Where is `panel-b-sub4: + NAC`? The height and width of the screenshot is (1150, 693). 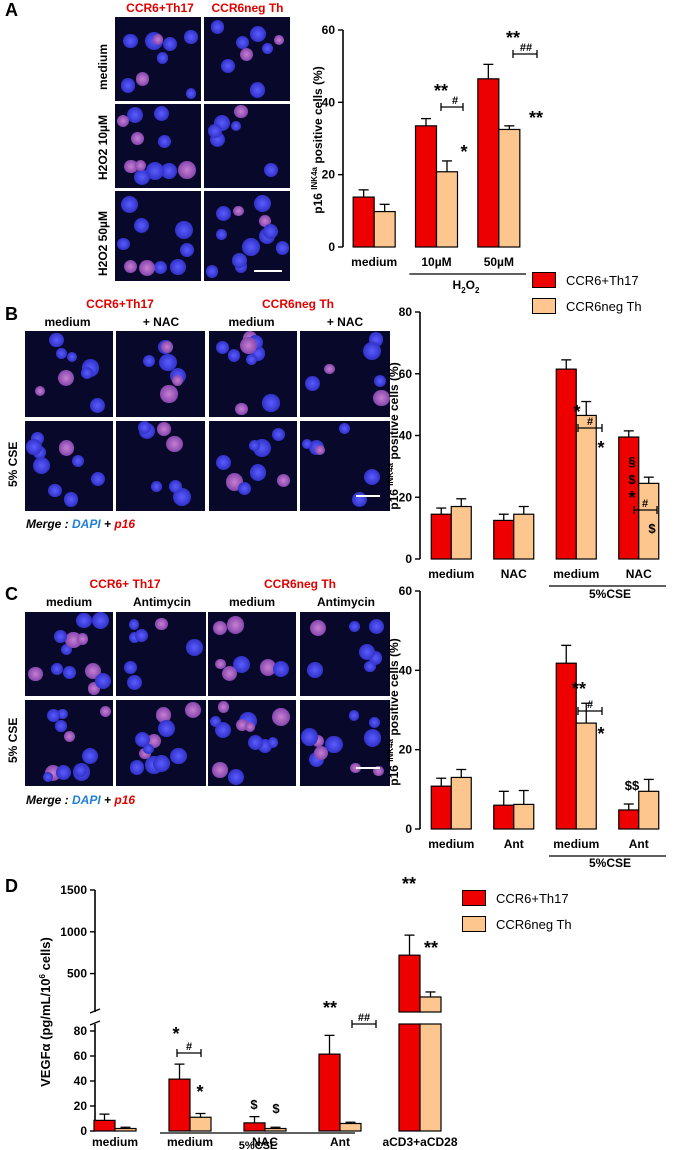
panel-b-sub4: + NAC is located at coordinates (345, 322).